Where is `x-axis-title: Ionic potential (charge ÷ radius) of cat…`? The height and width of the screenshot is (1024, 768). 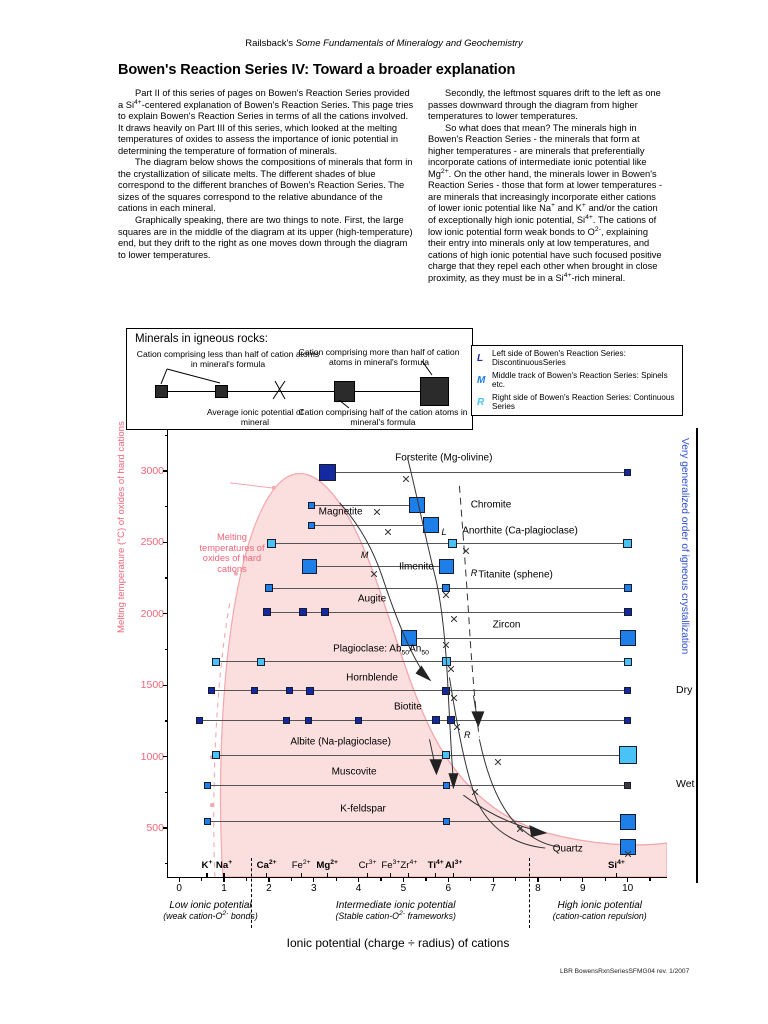 x-axis-title: Ionic potential (charge ÷ radius) of cat… is located at coordinates (398, 943).